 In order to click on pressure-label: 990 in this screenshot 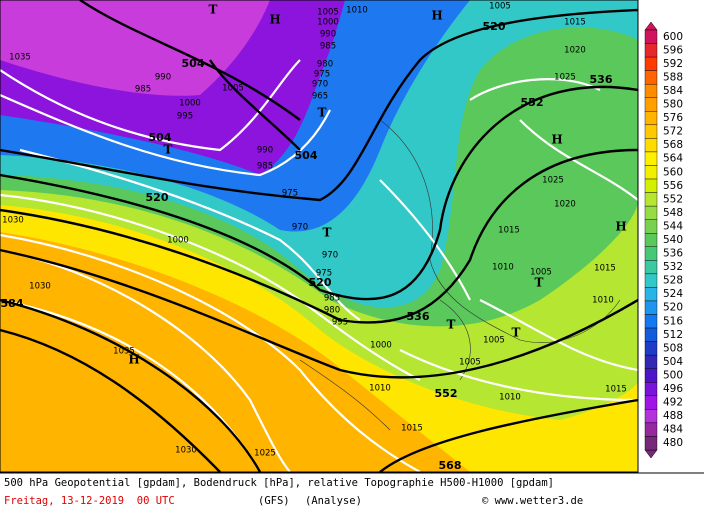, I will do `click(265, 151)`.